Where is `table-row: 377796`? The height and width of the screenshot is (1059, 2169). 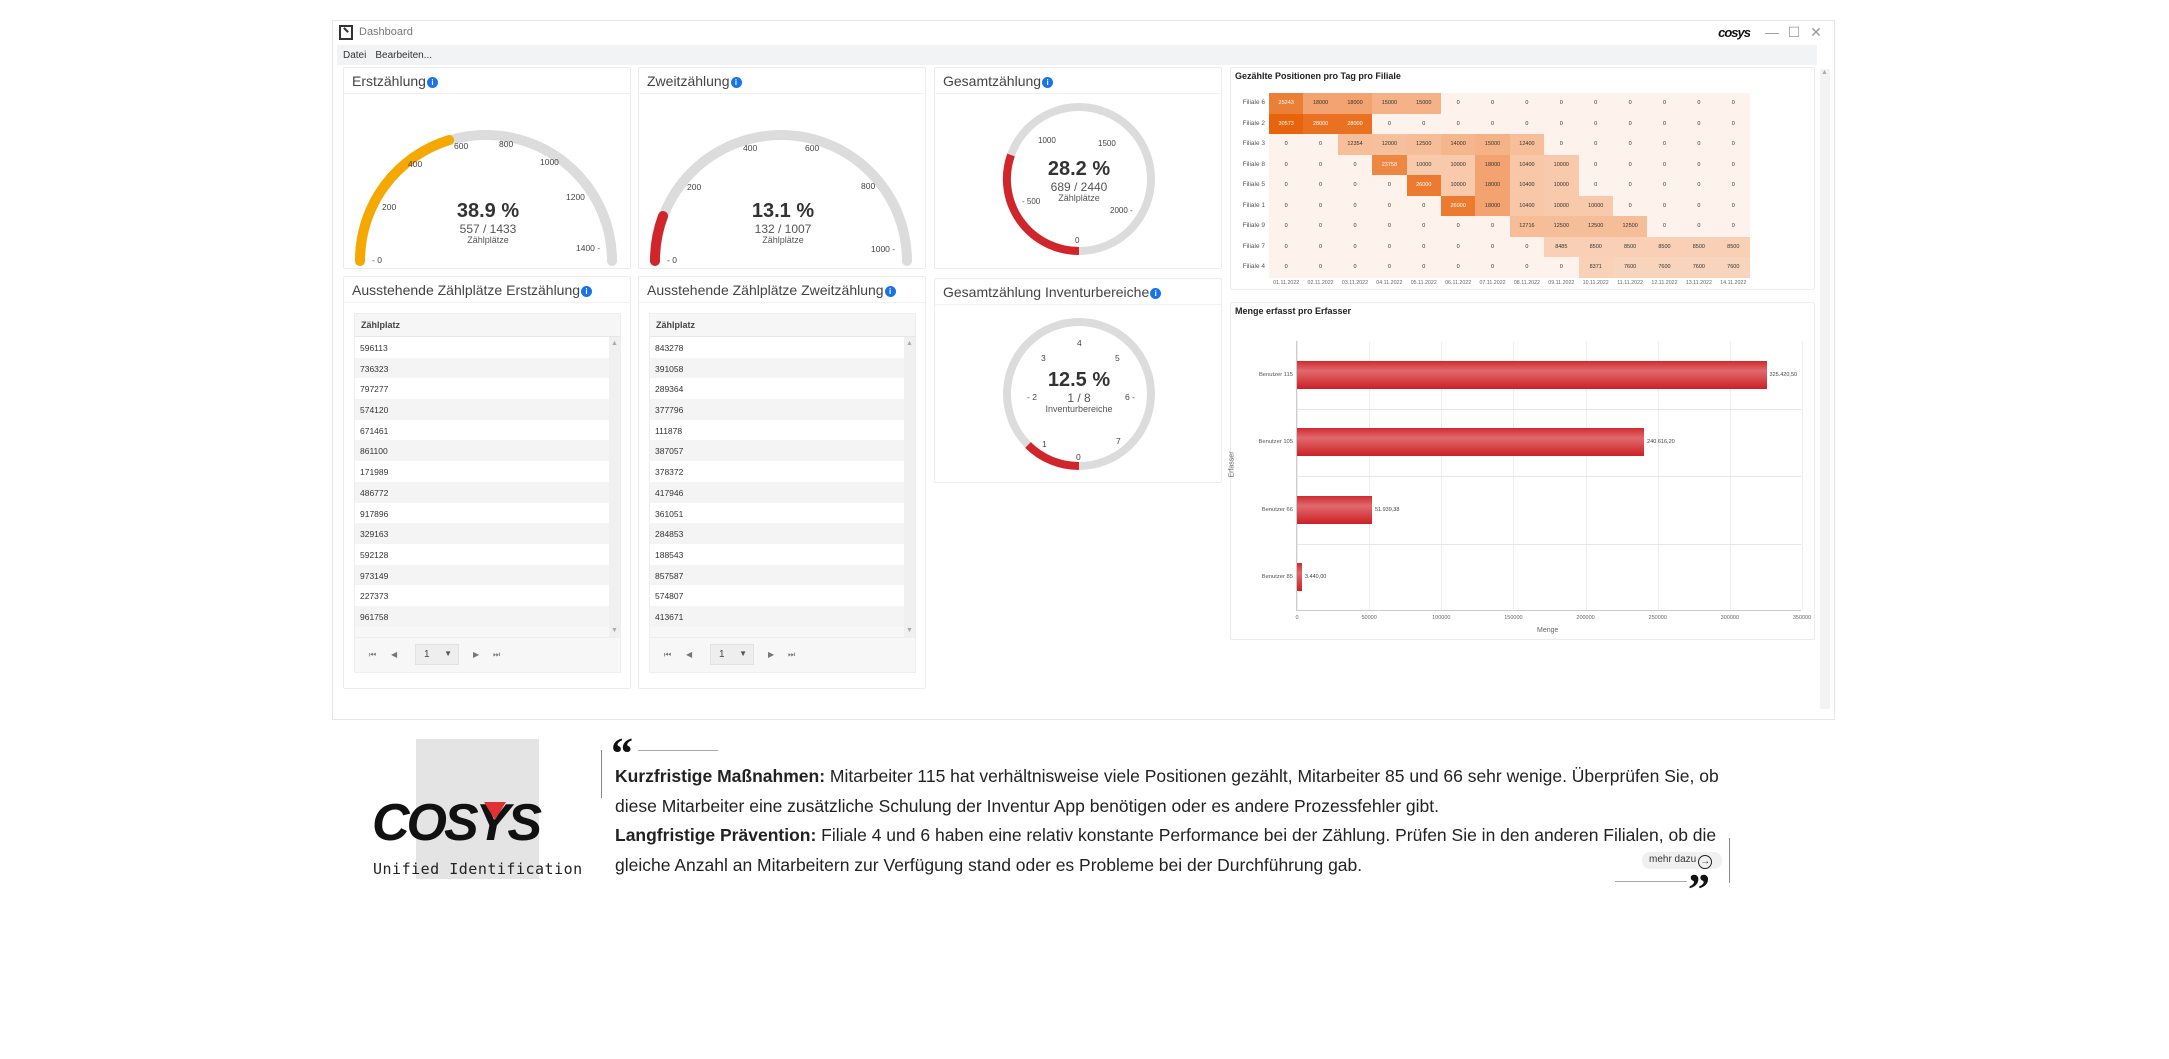
table-row: 377796 is located at coordinates (778, 409).